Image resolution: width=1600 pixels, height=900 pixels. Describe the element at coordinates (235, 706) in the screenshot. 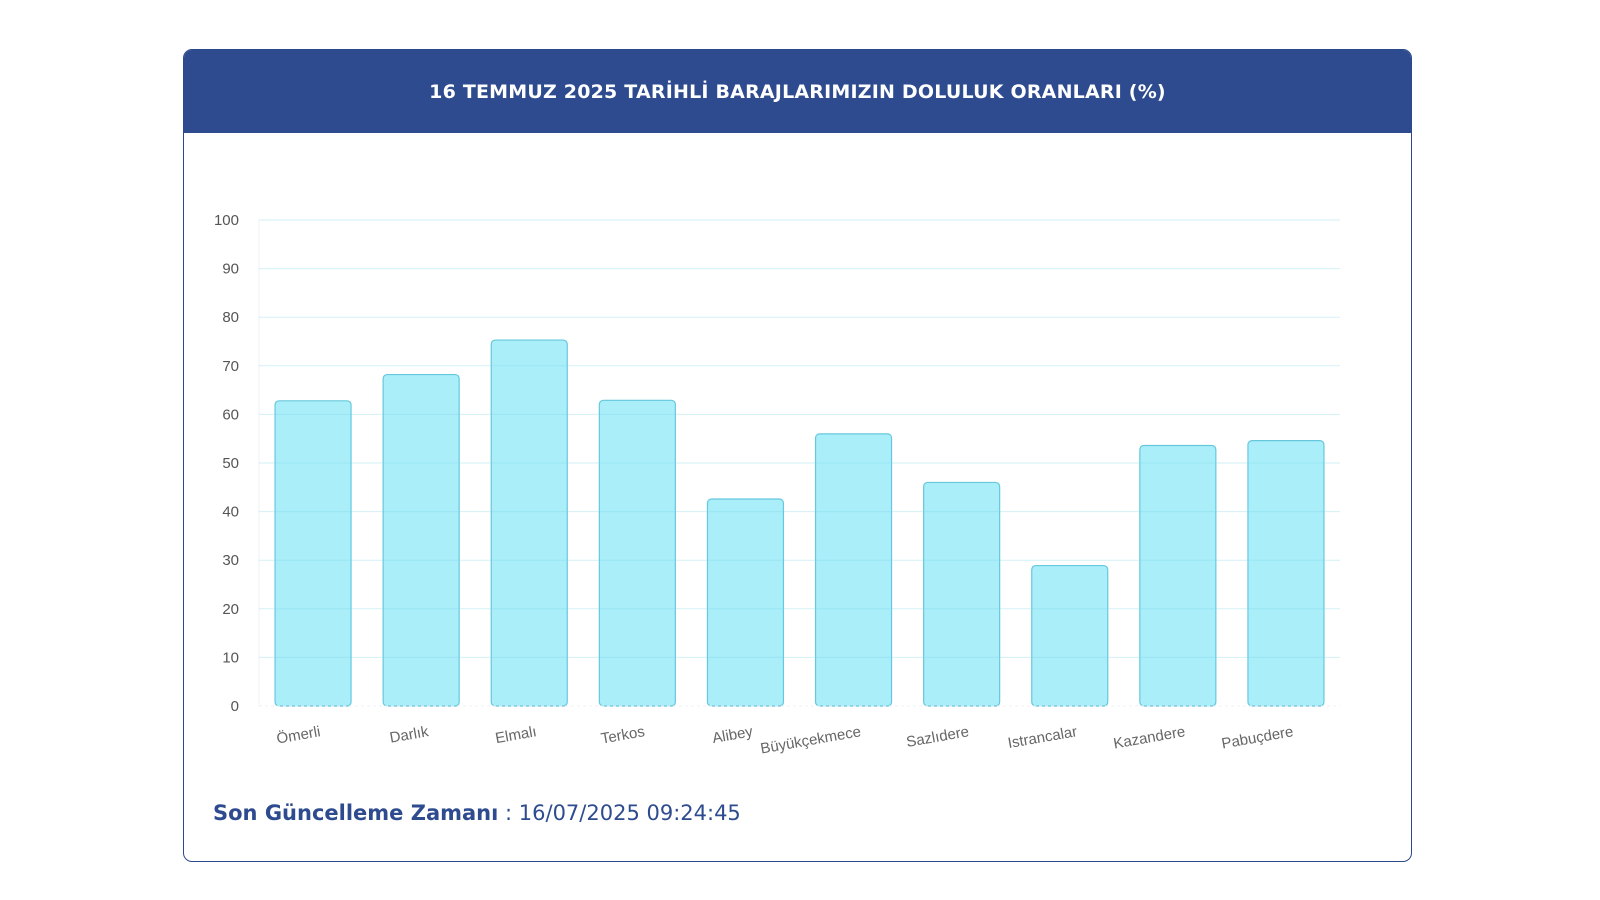

I see `y-tick-label: 0` at that location.